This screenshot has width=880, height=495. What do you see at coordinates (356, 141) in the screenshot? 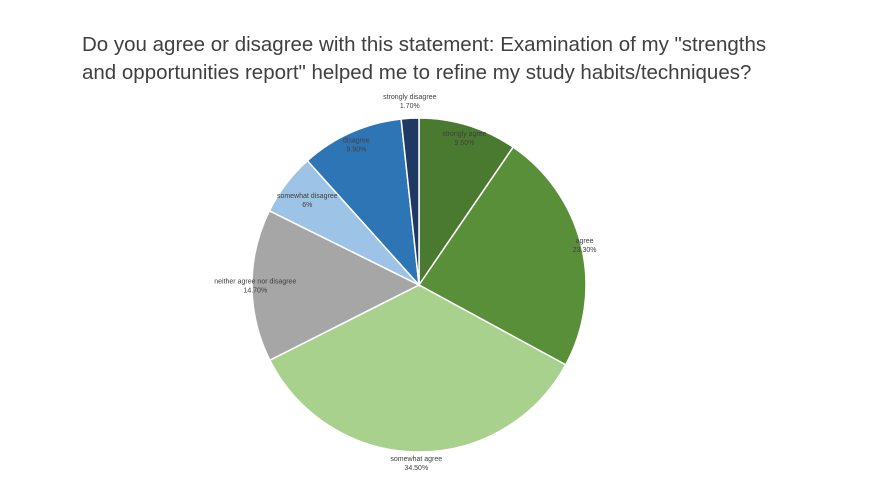
I see `slice-label-disagree: disagree` at bounding box center [356, 141].